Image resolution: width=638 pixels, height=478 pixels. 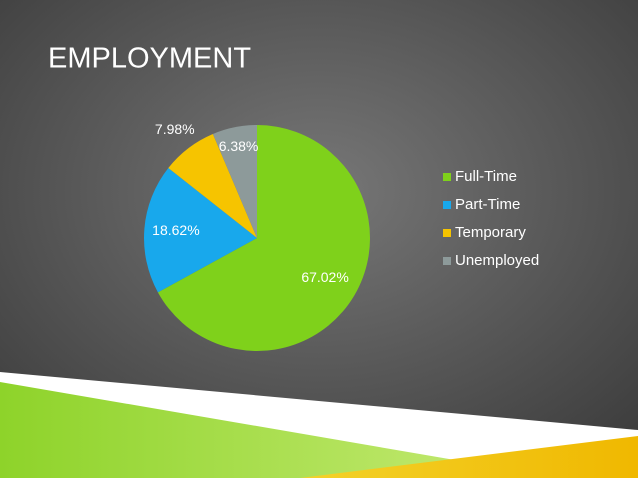 What do you see at coordinates (175, 230) in the screenshot?
I see `data-label: 18.62%` at bounding box center [175, 230].